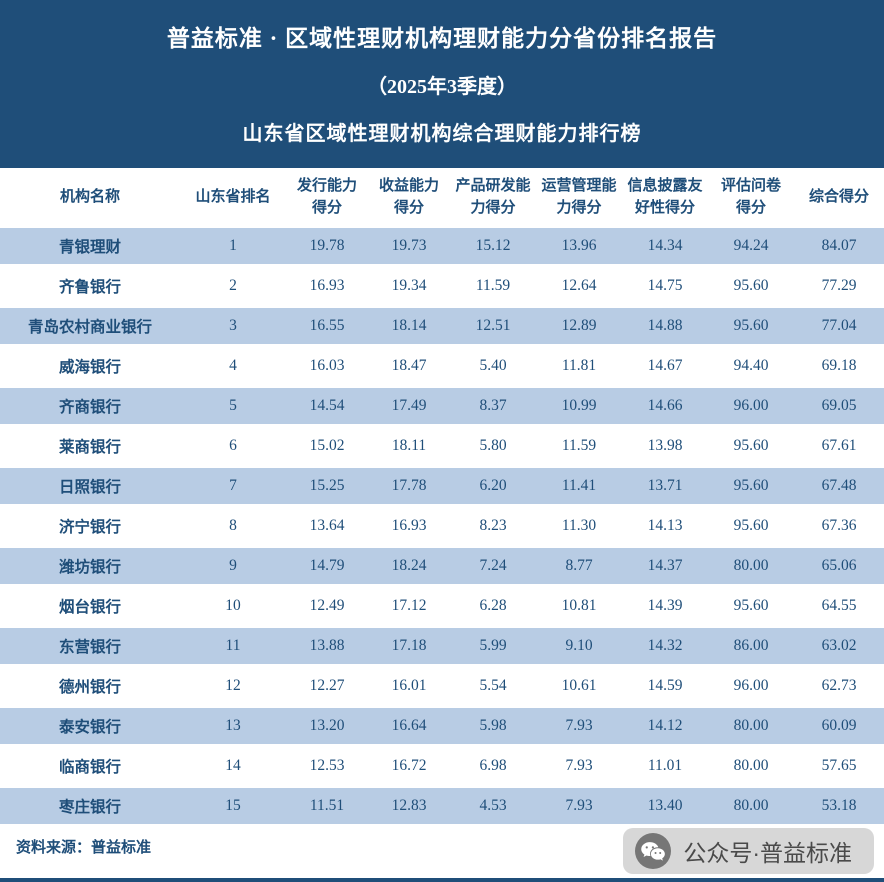  I want to click on cell-return-score: 12.83, so click(409, 806).